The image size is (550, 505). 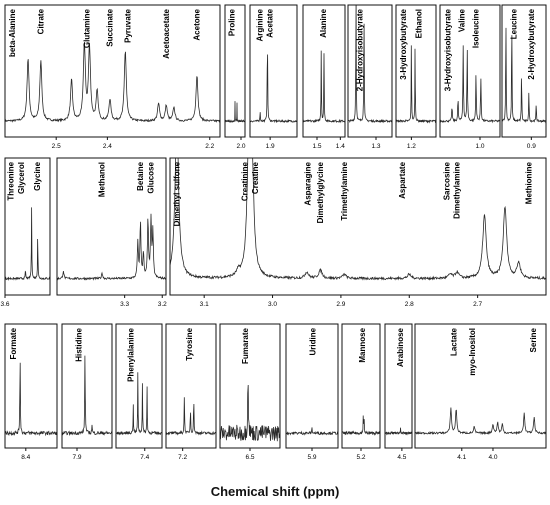 I want to click on tick-label: 7.4, so click(x=144, y=457).